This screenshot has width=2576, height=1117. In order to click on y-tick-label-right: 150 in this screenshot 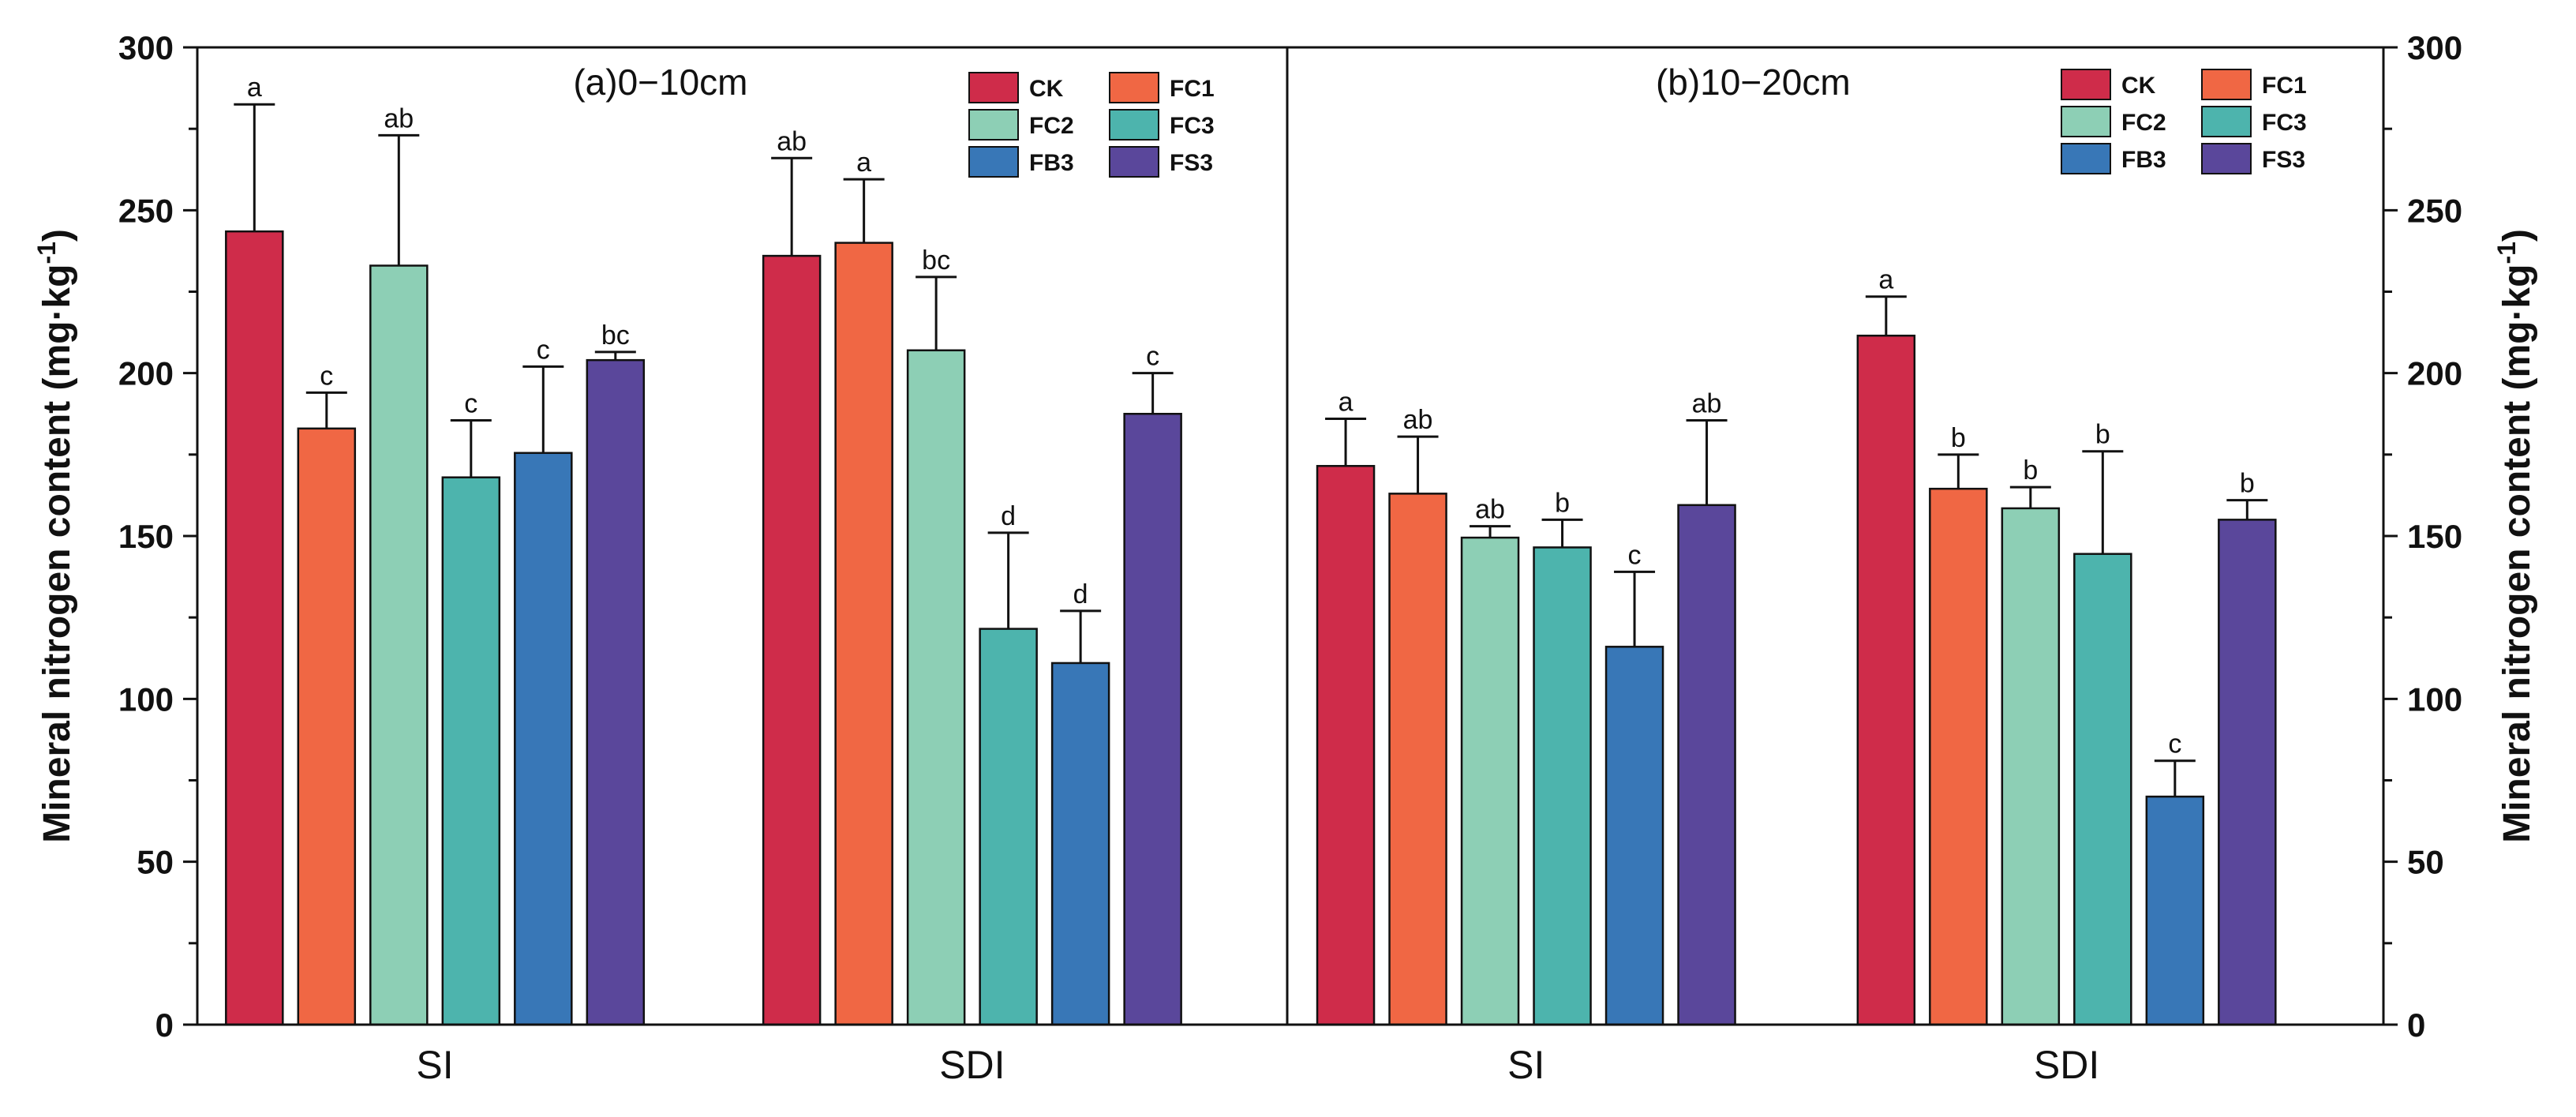, I will do `click(2434, 536)`.